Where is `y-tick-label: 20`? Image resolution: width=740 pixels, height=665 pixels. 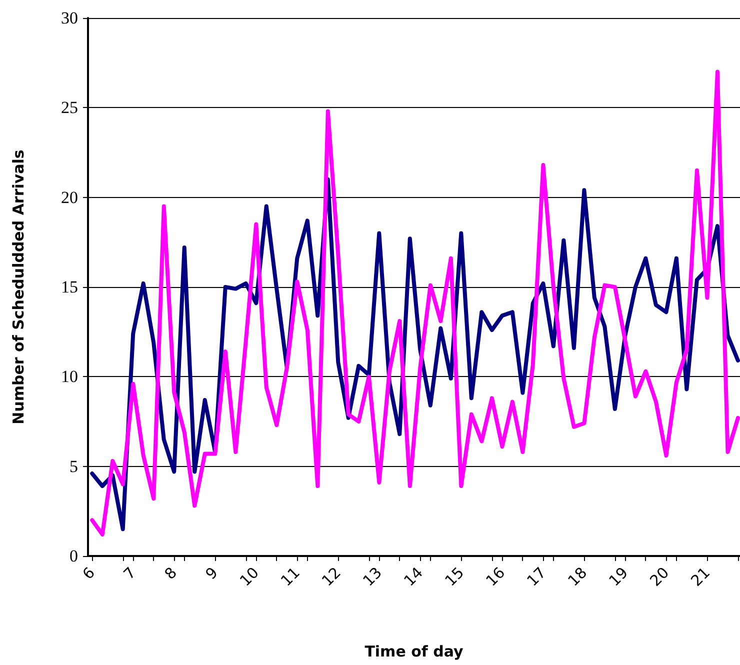
y-tick-label: 20 is located at coordinates (69, 197).